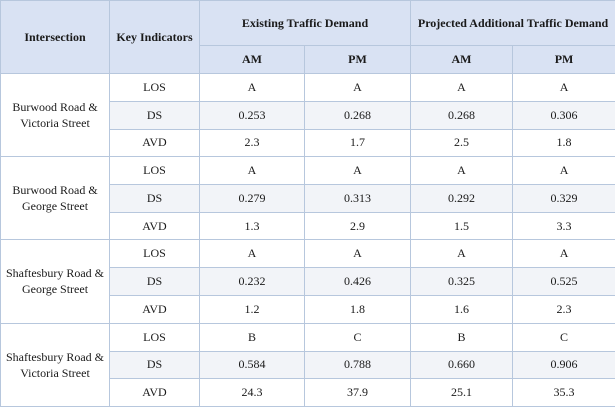 The height and width of the screenshot is (407, 615). Describe the element at coordinates (305, 23) in the screenshot. I see `header-existing-demand: Existing Traffic Demand` at that location.